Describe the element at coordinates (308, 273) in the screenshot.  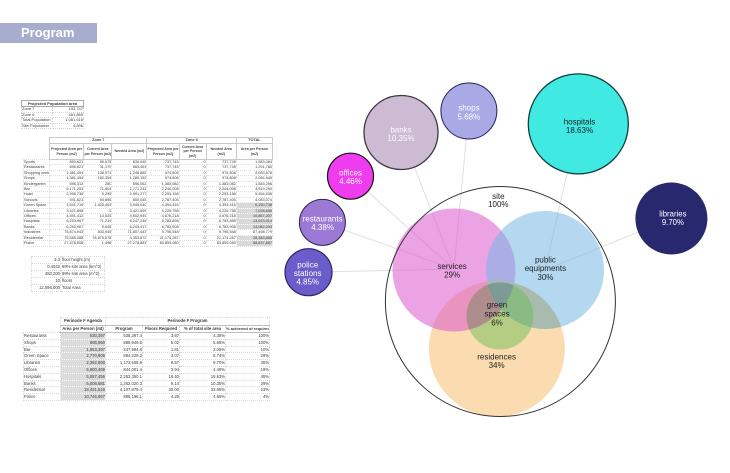
I see `svg-text: stations` at that location.